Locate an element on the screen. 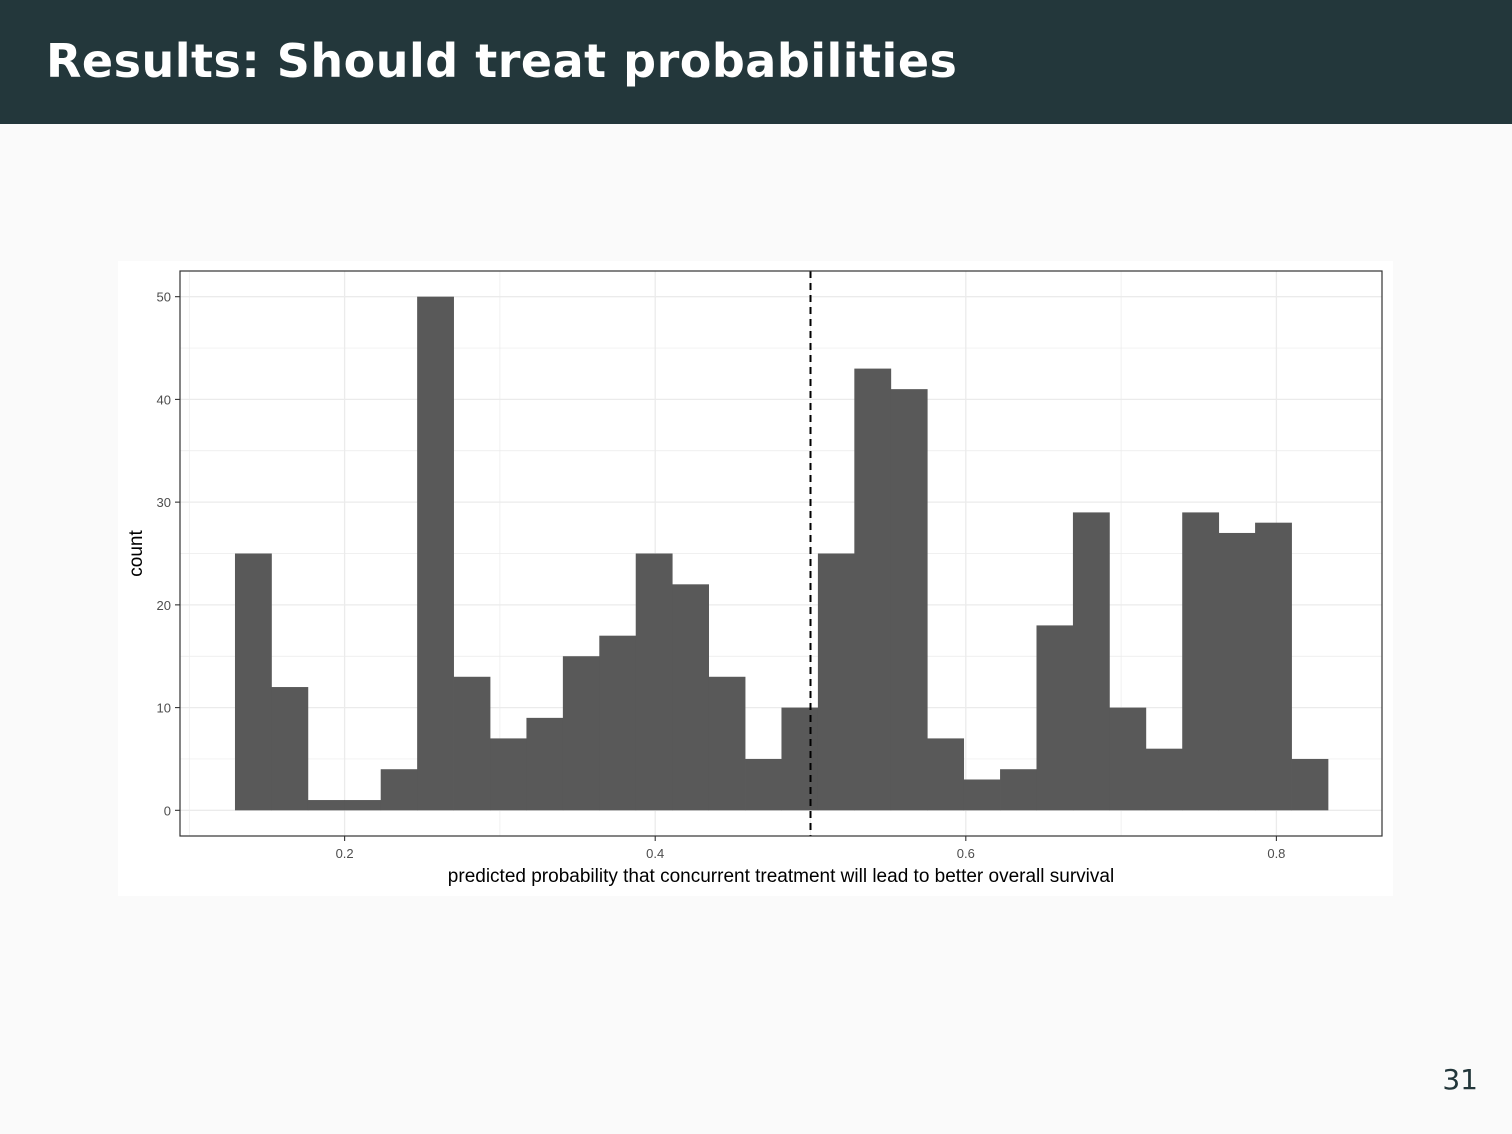  y-axis-title: count is located at coordinates (136, 553).